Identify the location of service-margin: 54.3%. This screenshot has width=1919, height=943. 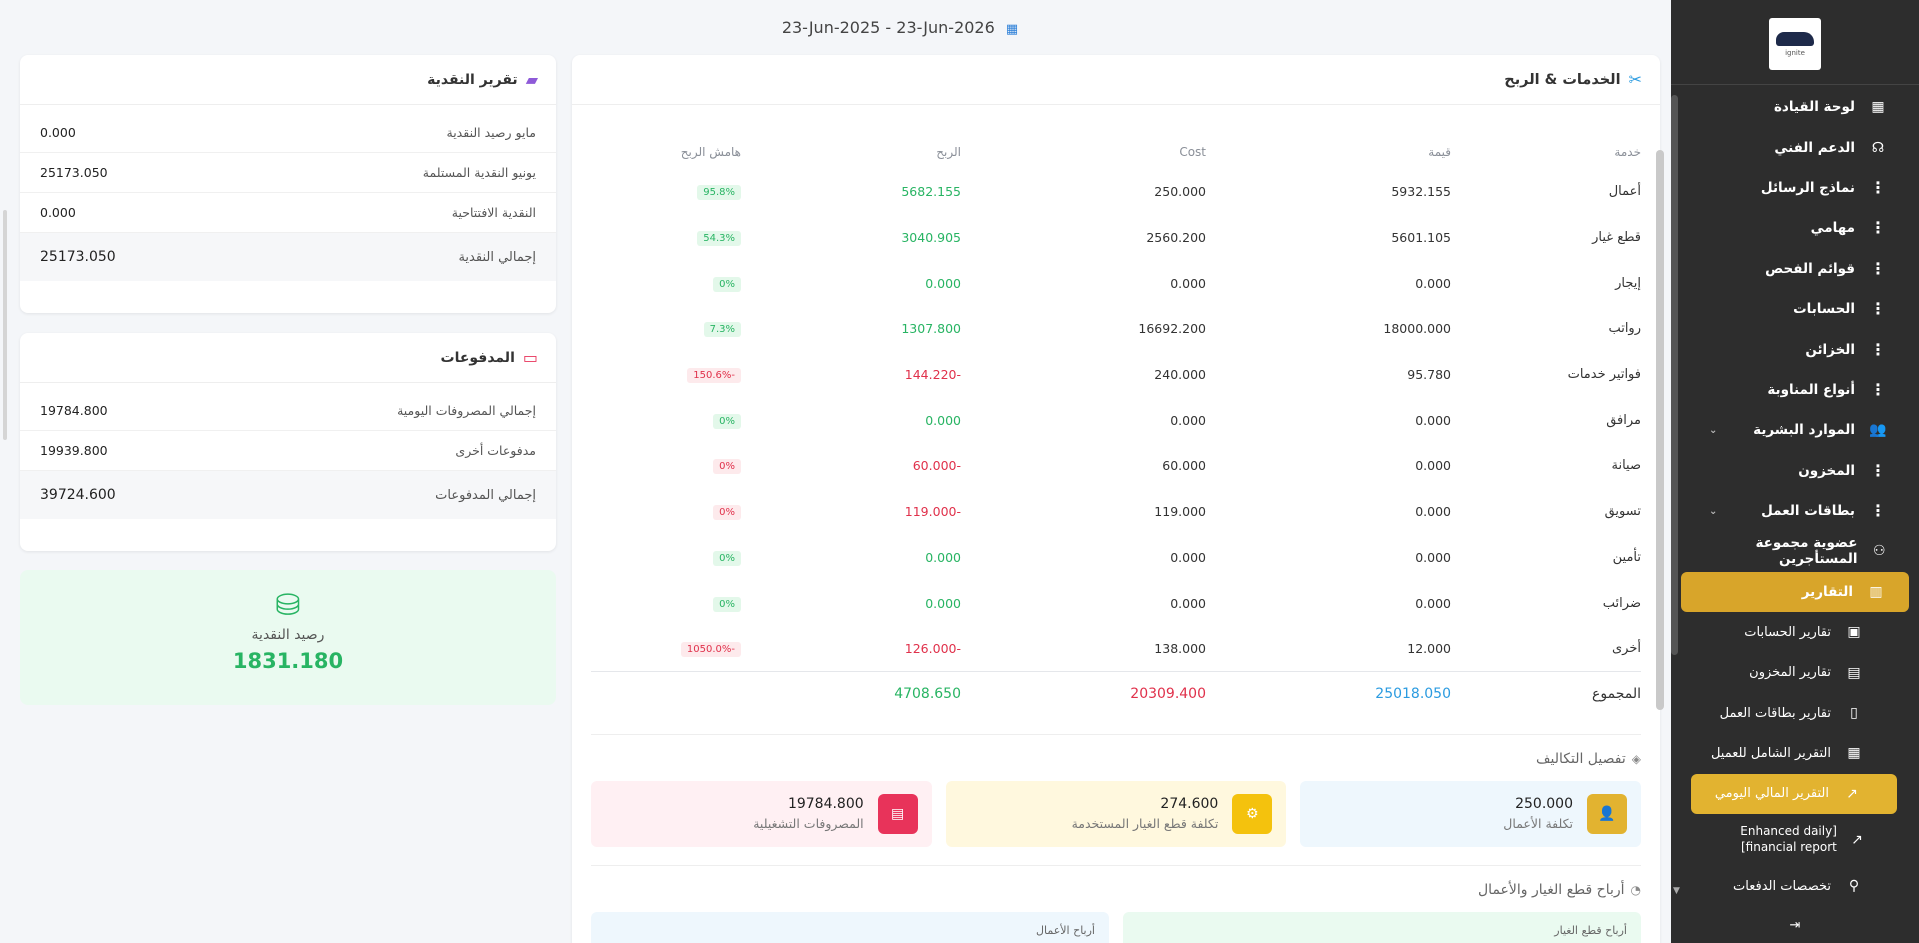
(666, 238).